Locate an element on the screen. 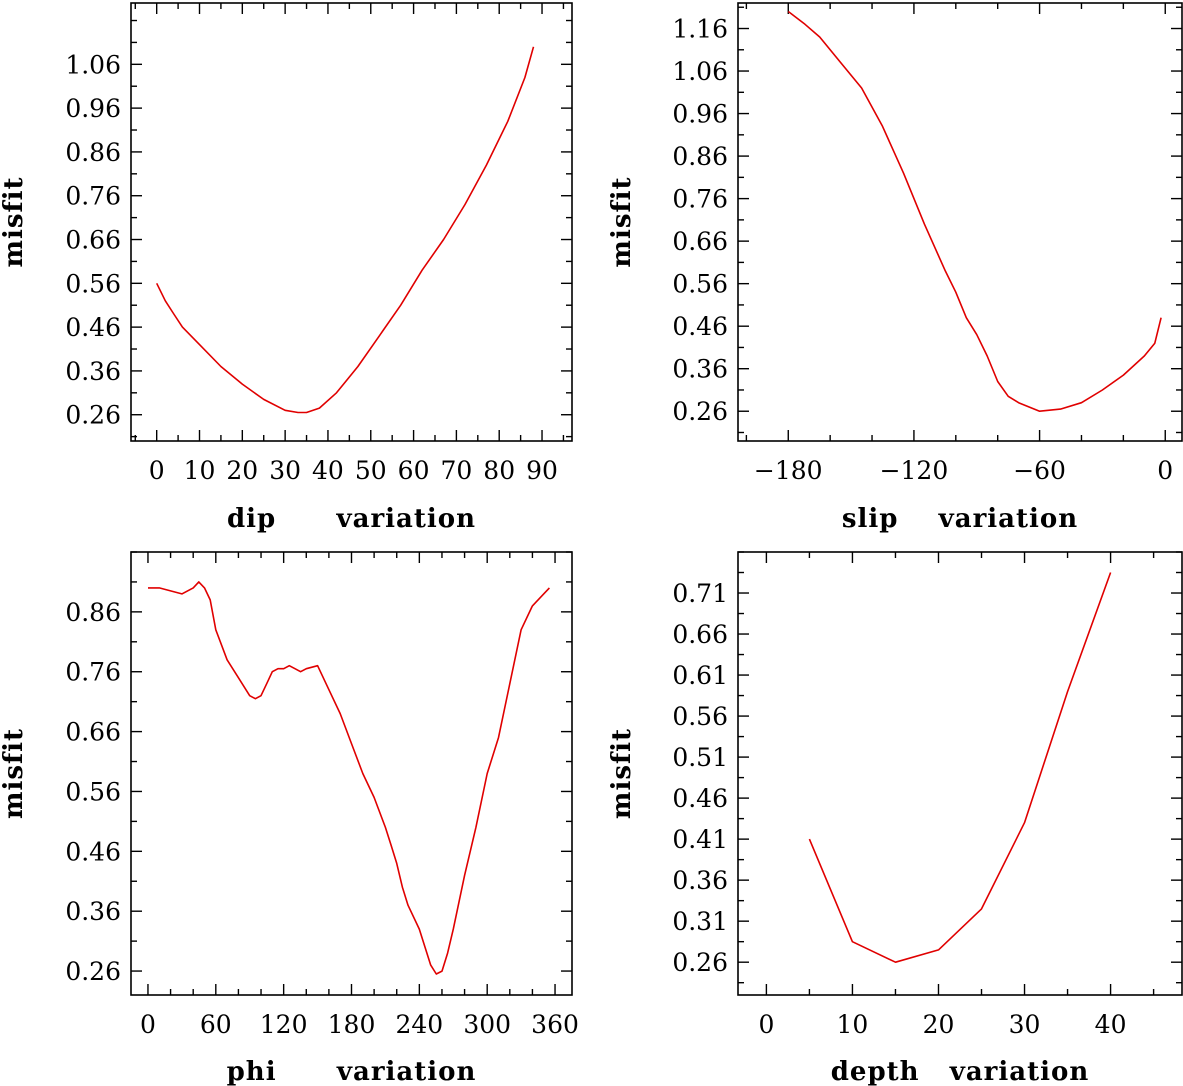 This screenshot has height=1086, width=1183. y-tick-label: 1.16 is located at coordinates (700, 29).